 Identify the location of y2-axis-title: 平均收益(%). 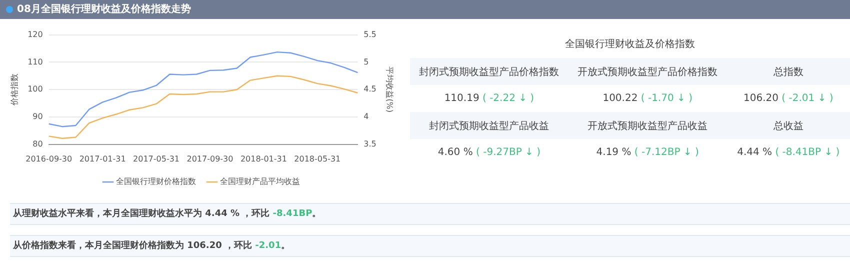
(389, 89).